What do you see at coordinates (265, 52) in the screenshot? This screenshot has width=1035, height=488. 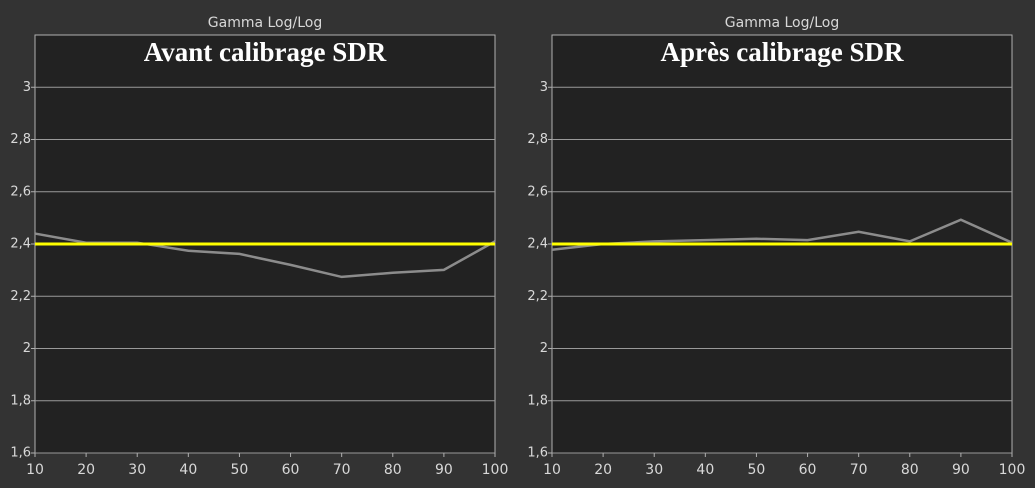 I see `chart-subtitle: Avant calibrage SDR` at bounding box center [265, 52].